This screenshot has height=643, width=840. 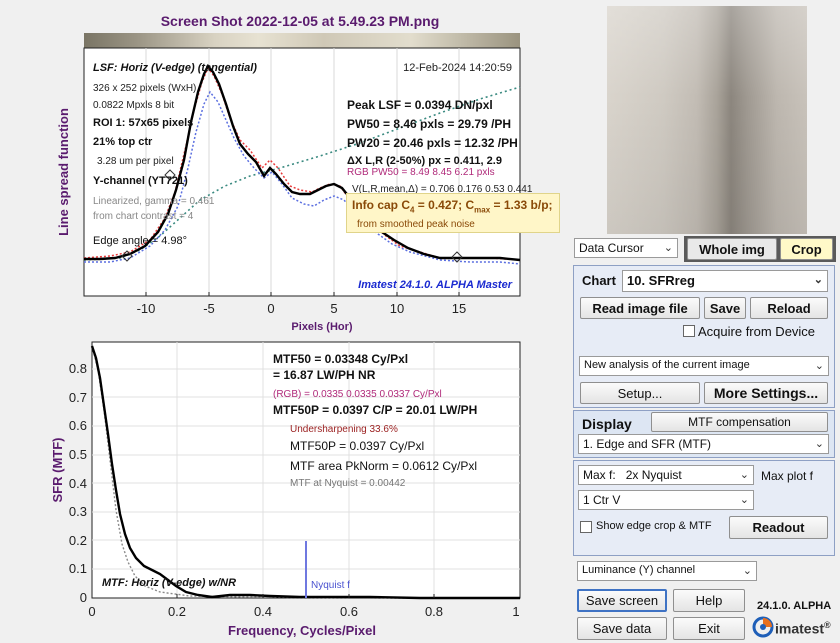 I want to click on sfr-ytick: 0.7, so click(x=78, y=397).